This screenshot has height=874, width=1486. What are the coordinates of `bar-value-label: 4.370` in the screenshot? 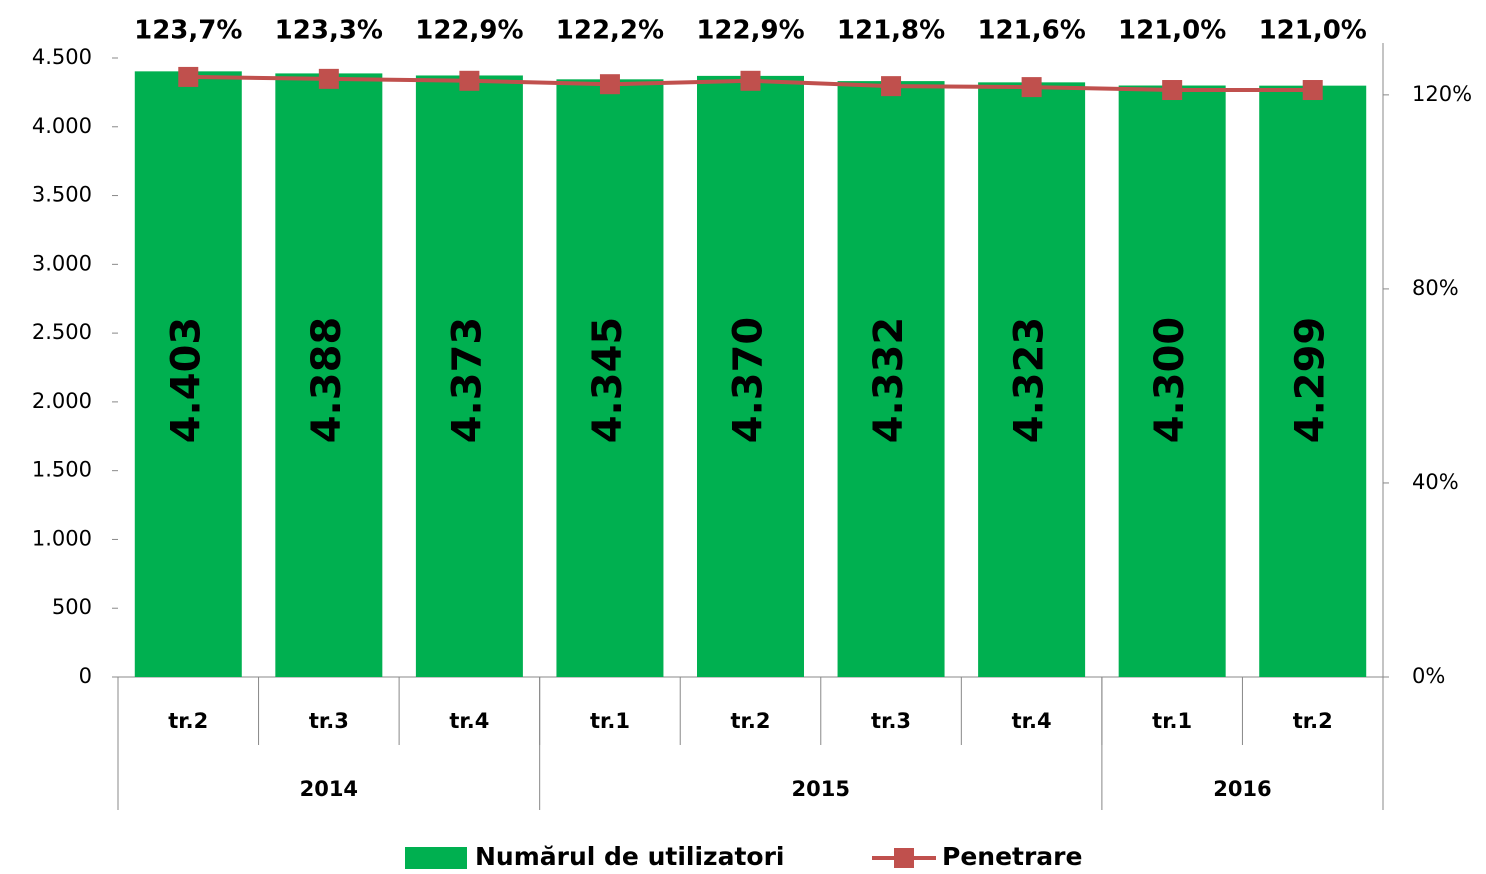 It's located at (749, 380).